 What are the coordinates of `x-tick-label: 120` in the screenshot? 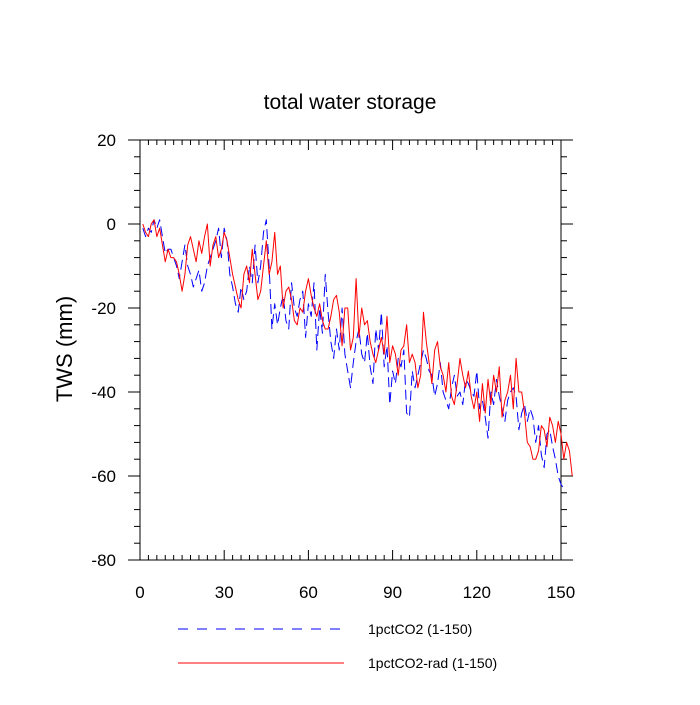 It's located at (477, 592).